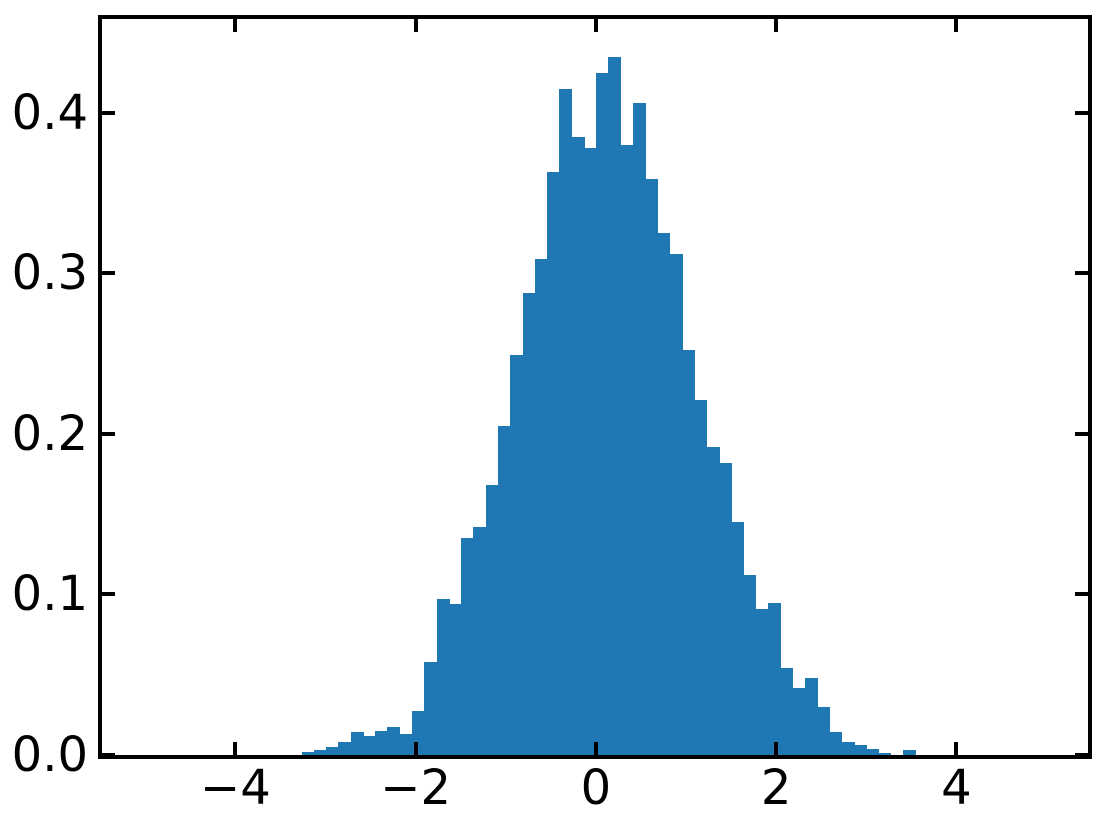 The width and height of the screenshot is (1112, 831). What do you see at coordinates (776, 788) in the screenshot?
I see `x-tick-label: 2` at bounding box center [776, 788].